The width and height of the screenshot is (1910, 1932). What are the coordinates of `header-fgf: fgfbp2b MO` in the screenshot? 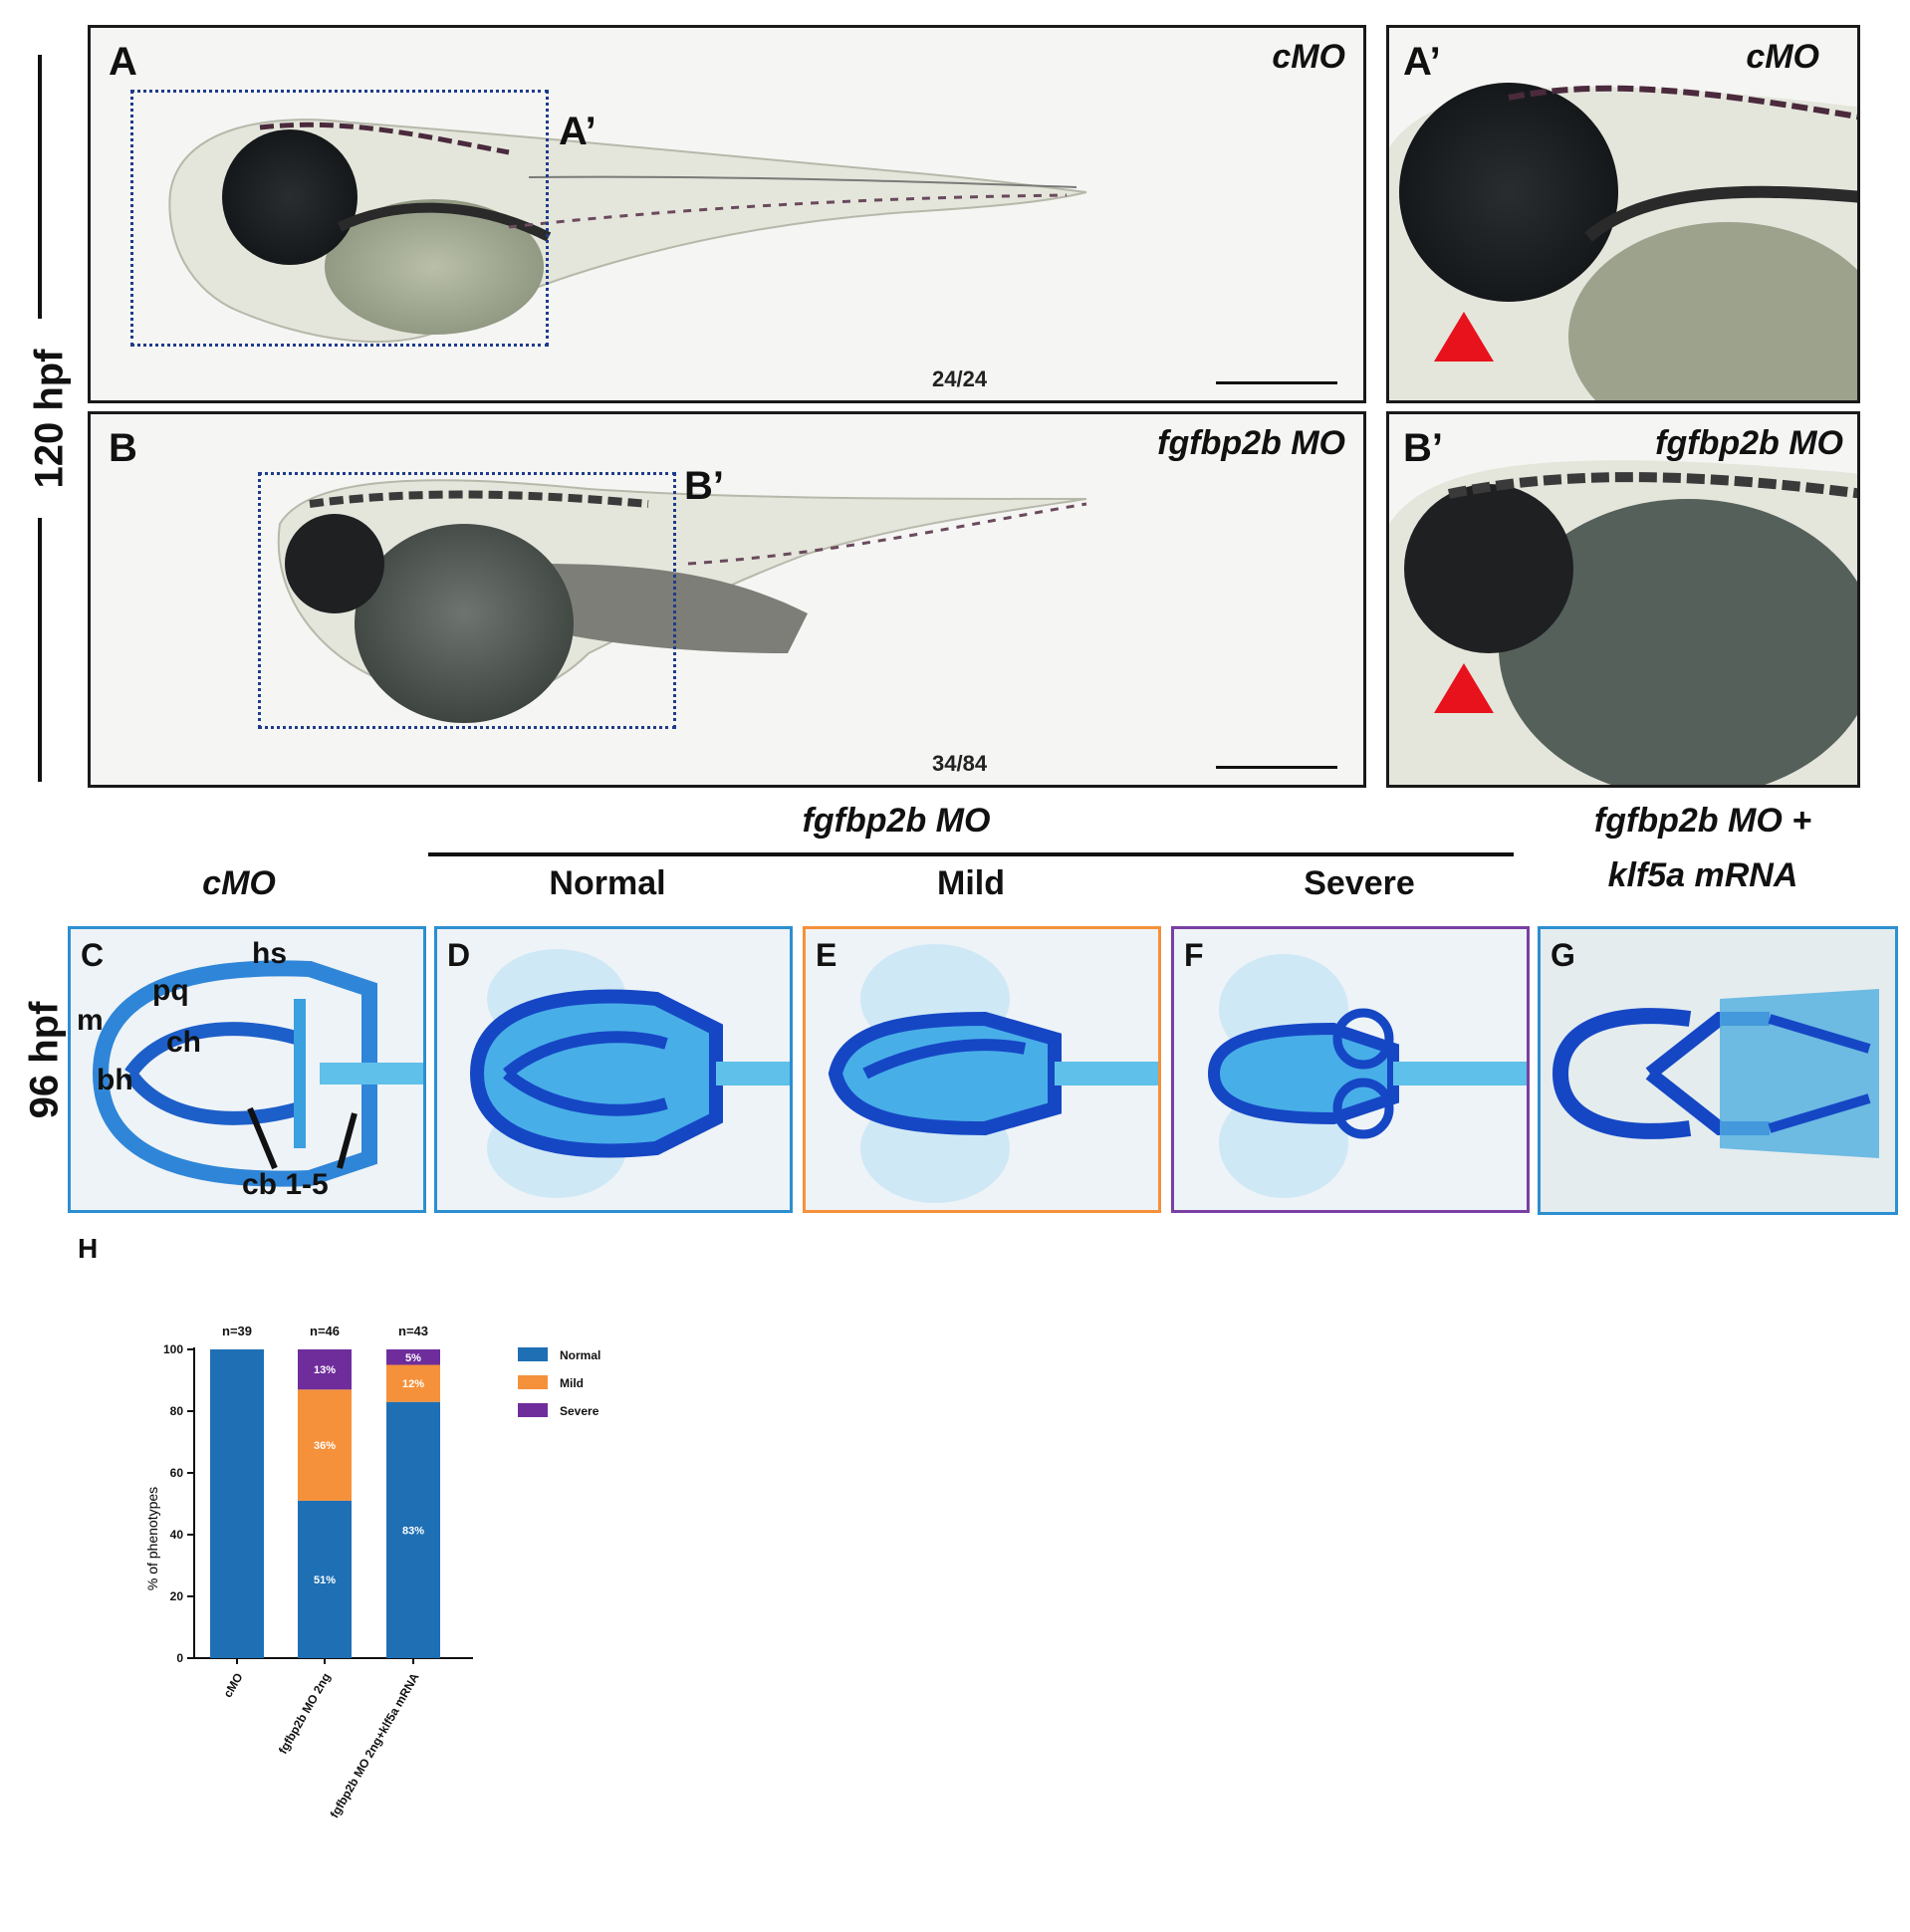 It's located at (897, 821).